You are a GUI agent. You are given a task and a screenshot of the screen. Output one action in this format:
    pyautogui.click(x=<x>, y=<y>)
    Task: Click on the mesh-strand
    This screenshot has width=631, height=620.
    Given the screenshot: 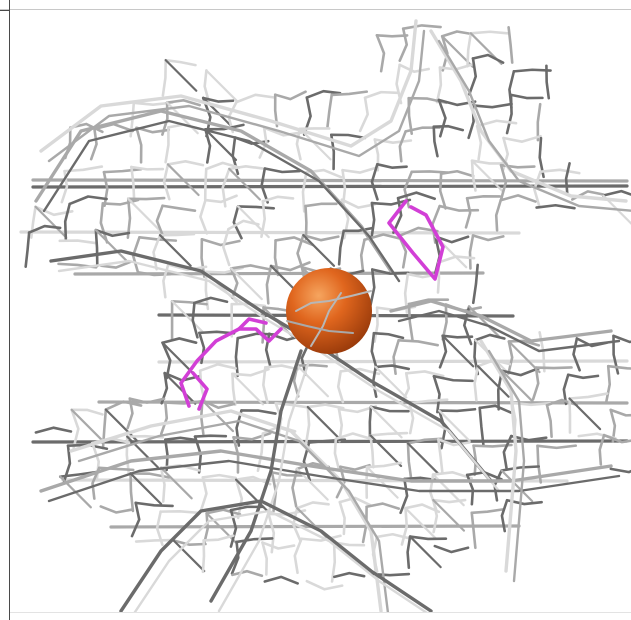 What is the action you would take?
    pyautogui.click(x=326, y=319)
    